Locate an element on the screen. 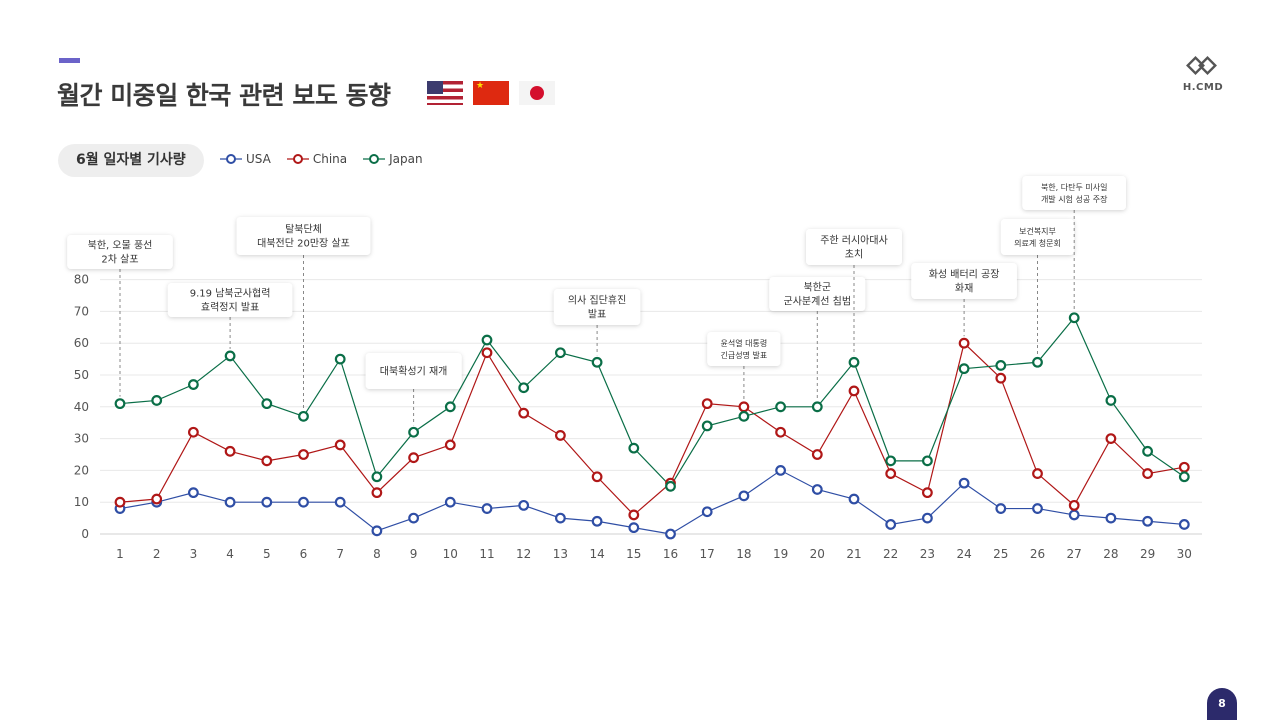  x-tick-label: 13 is located at coordinates (560, 554).